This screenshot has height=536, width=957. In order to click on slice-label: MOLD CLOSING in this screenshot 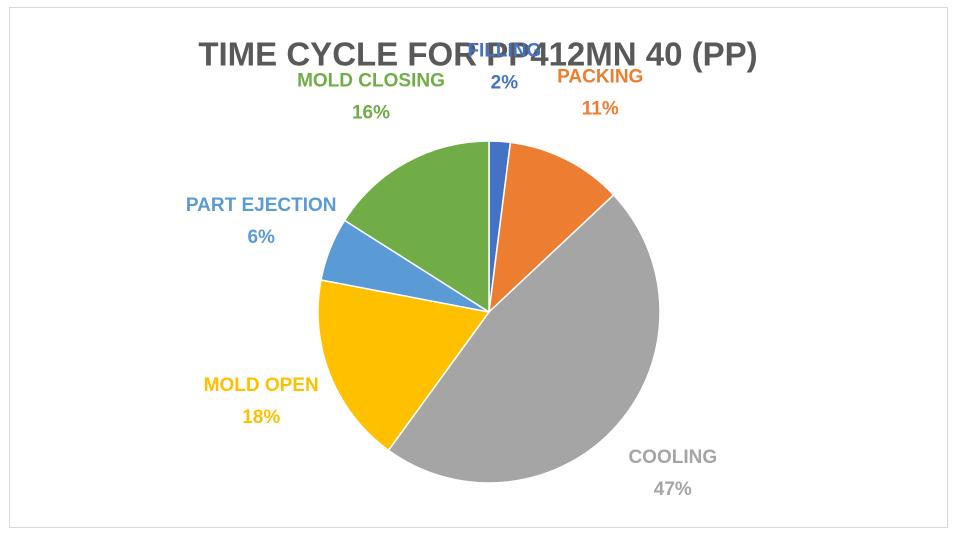, I will do `click(371, 80)`.